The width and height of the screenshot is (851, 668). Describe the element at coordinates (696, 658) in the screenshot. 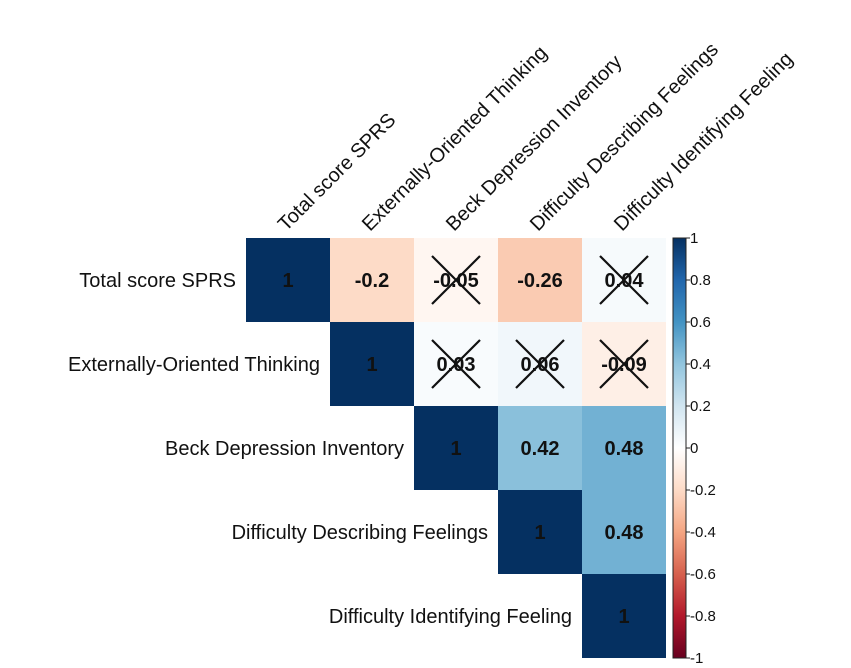

I see `colorbar-tick-label: -1` at that location.